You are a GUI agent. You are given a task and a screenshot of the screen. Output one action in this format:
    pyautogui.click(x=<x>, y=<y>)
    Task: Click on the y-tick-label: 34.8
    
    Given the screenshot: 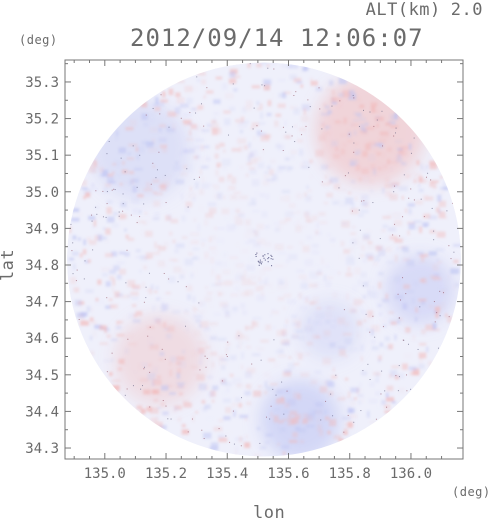 What is the action you would take?
    pyautogui.click(x=42, y=266)
    